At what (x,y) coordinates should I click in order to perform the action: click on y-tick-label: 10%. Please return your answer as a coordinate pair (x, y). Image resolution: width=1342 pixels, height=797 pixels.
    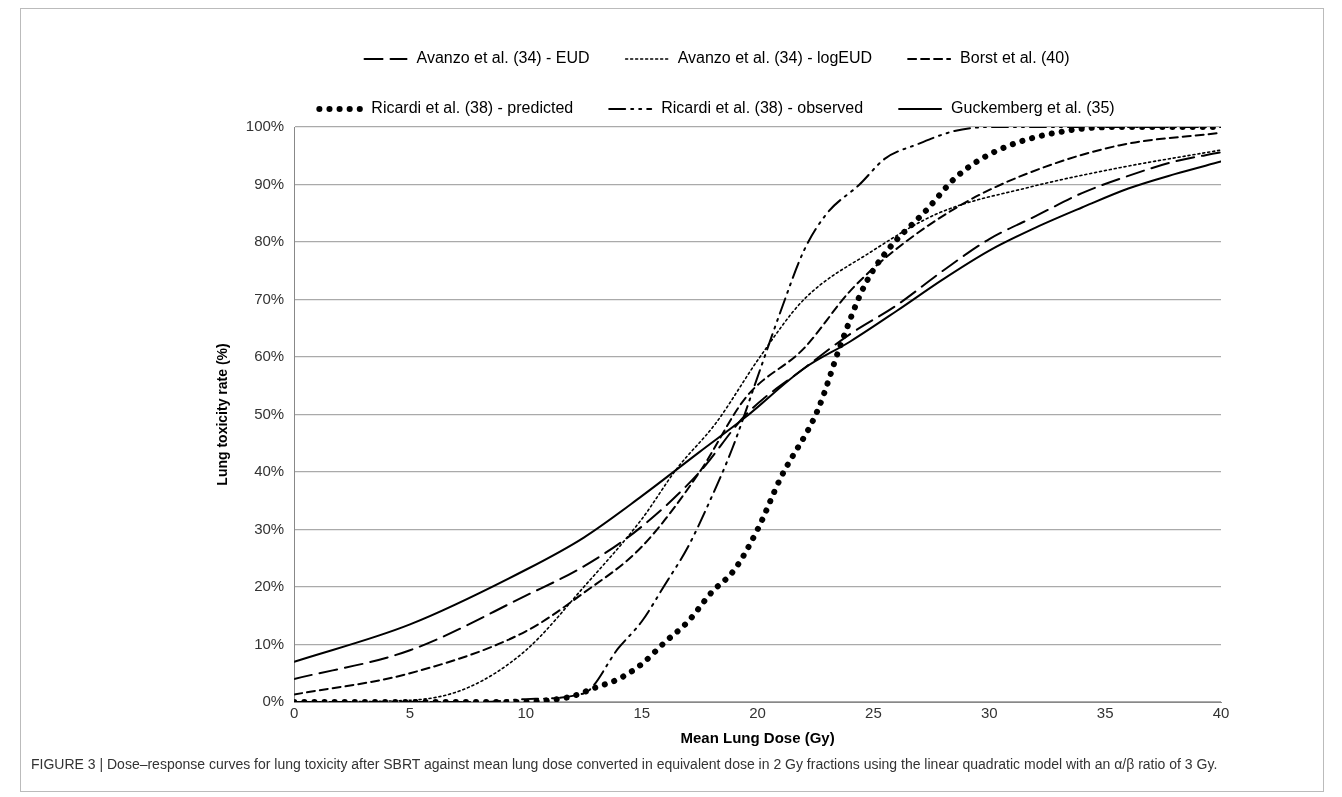
    Looking at the image, I should click on (269, 643).